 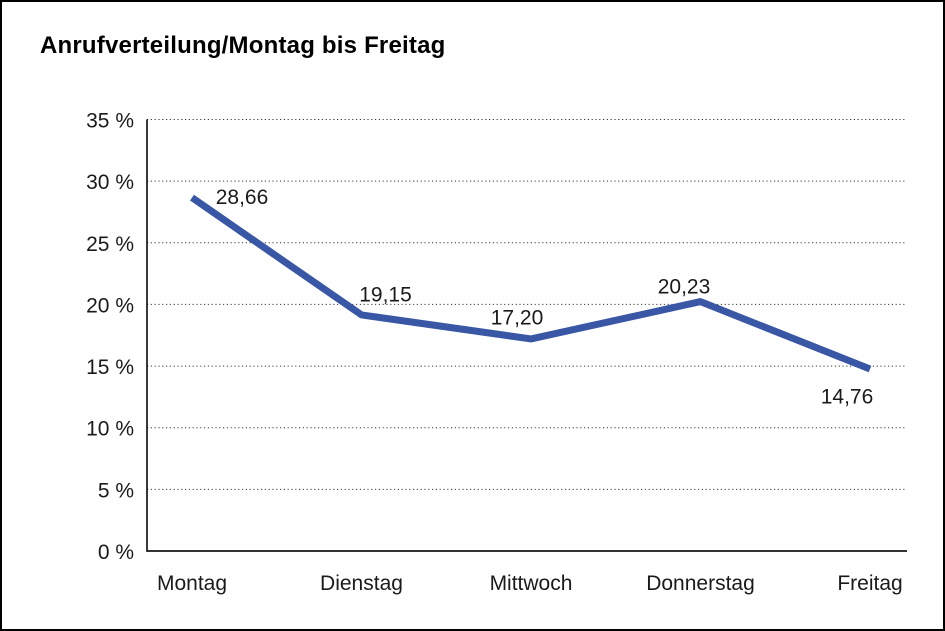 What do you see at coordinates (110, 121) in the screenshot?
I see `y-axis-tick-label: 35 %` at bounding box center [110, 121].